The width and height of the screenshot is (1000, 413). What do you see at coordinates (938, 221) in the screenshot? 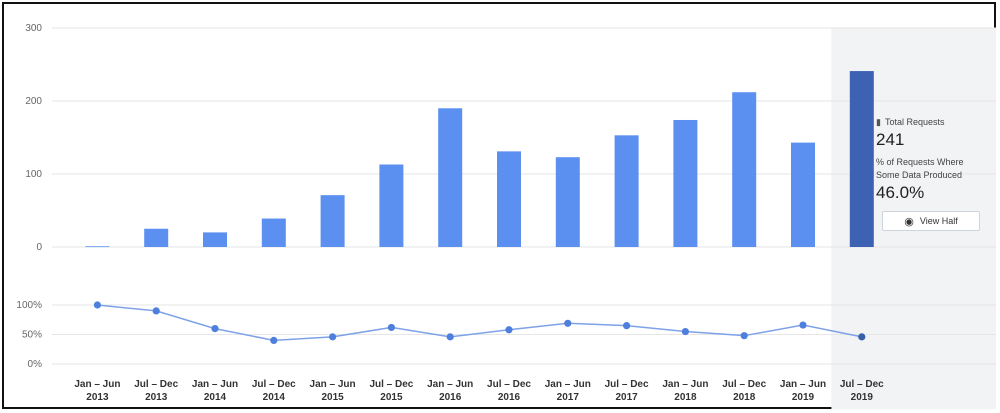
I see `view-half-label: View Half` at bounding box center [938, 221].